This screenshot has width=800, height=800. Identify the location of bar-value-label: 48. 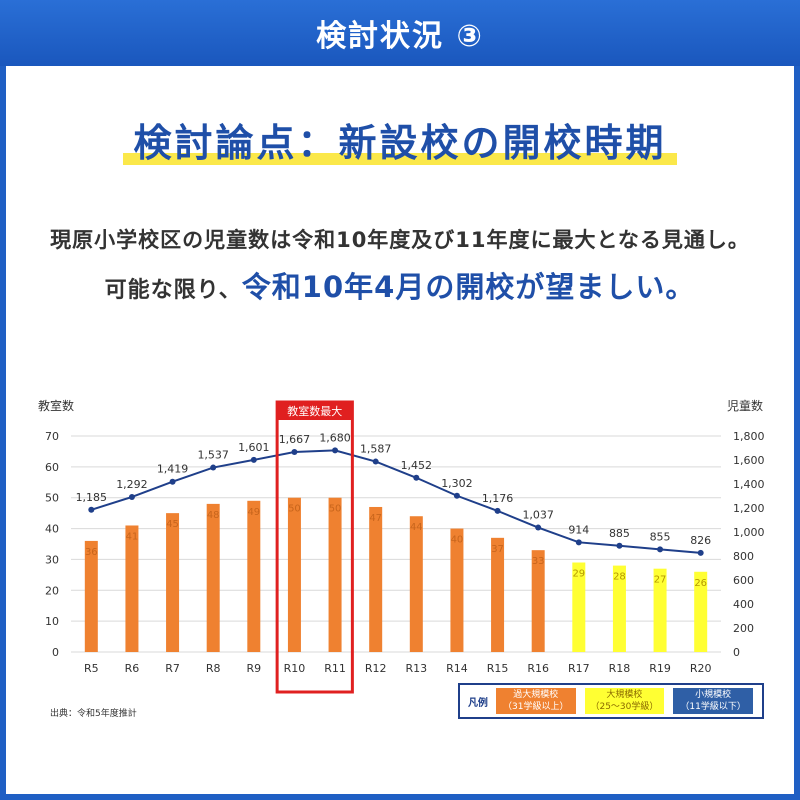
(213, 515).